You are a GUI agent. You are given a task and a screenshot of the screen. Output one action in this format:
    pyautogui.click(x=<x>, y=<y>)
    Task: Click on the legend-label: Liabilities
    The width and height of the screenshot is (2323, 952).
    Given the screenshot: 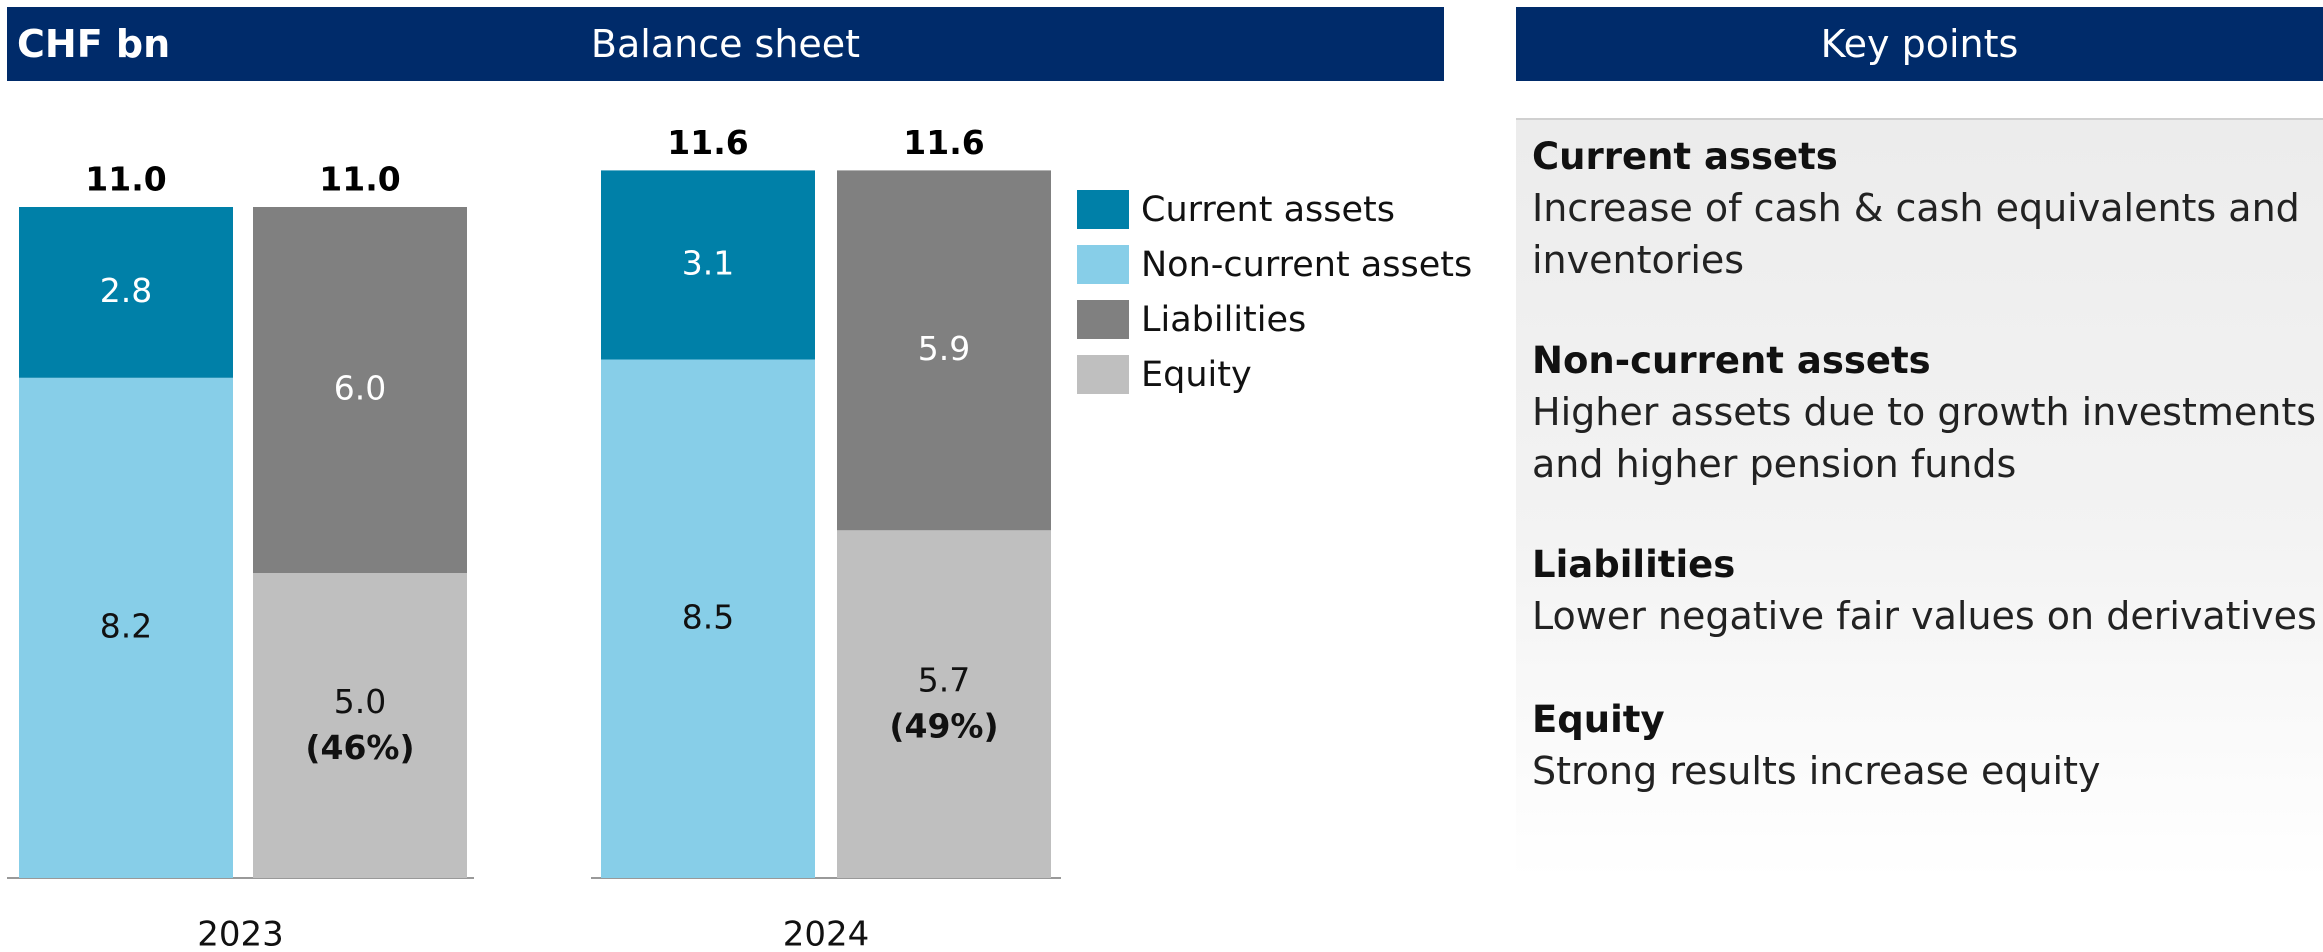 What is the action you would take?
    pyautogui.click(x=1223, y=320)
    